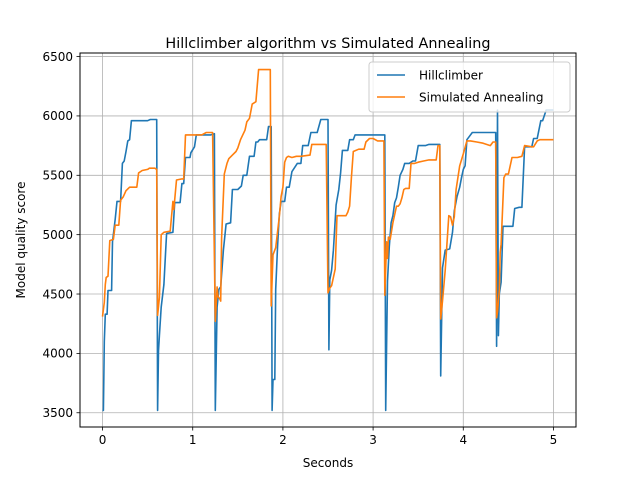  I want to click on x-axis-ticks: 0 1 2 3 4 5, so click(328, 437).